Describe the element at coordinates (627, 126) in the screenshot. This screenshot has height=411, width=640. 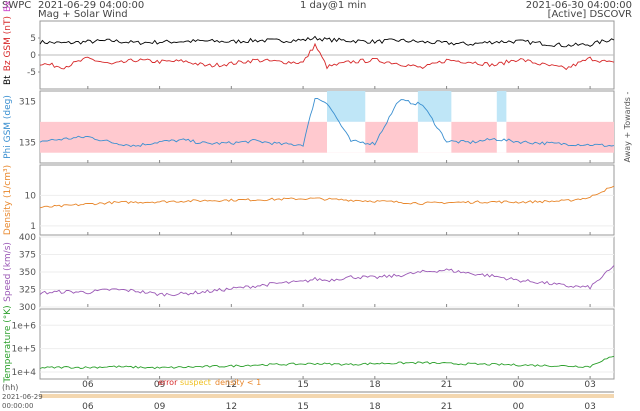
I see `phi-right-label: Away + Towards -` at that location.